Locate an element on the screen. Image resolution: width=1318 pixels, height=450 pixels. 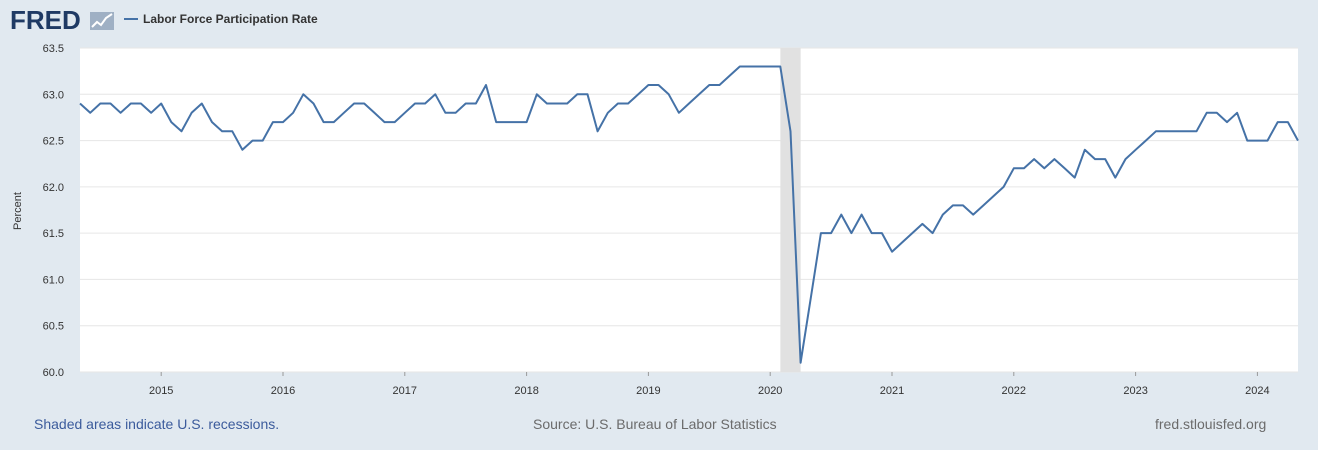
recession-band is located at coordinates (790, 210).